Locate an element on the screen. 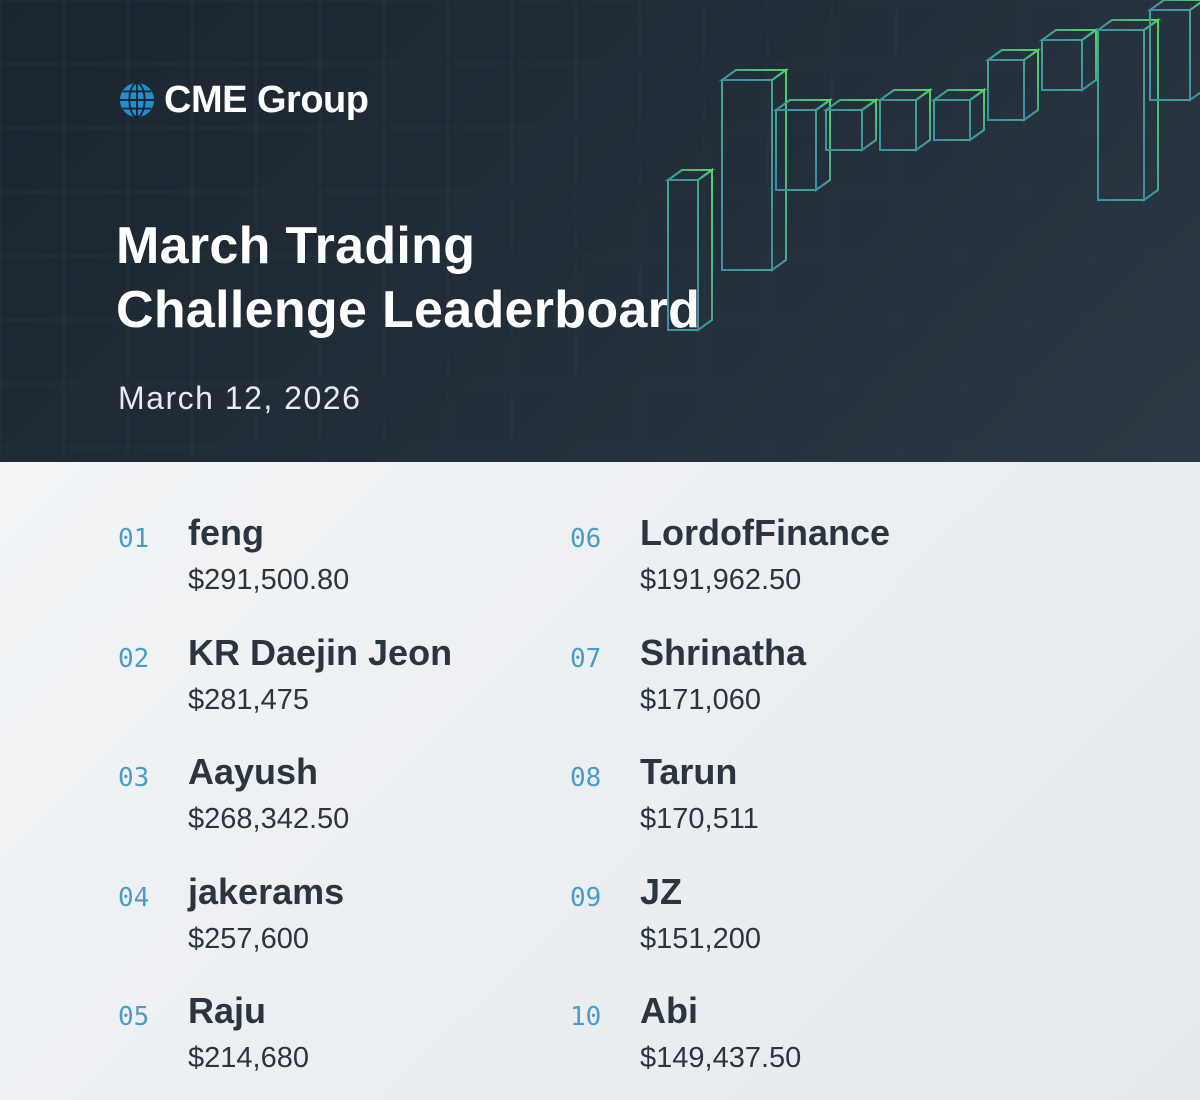 This screenshot has width=1200, height=1100. rank-number: 05 is located at coordinates (134, 1017).